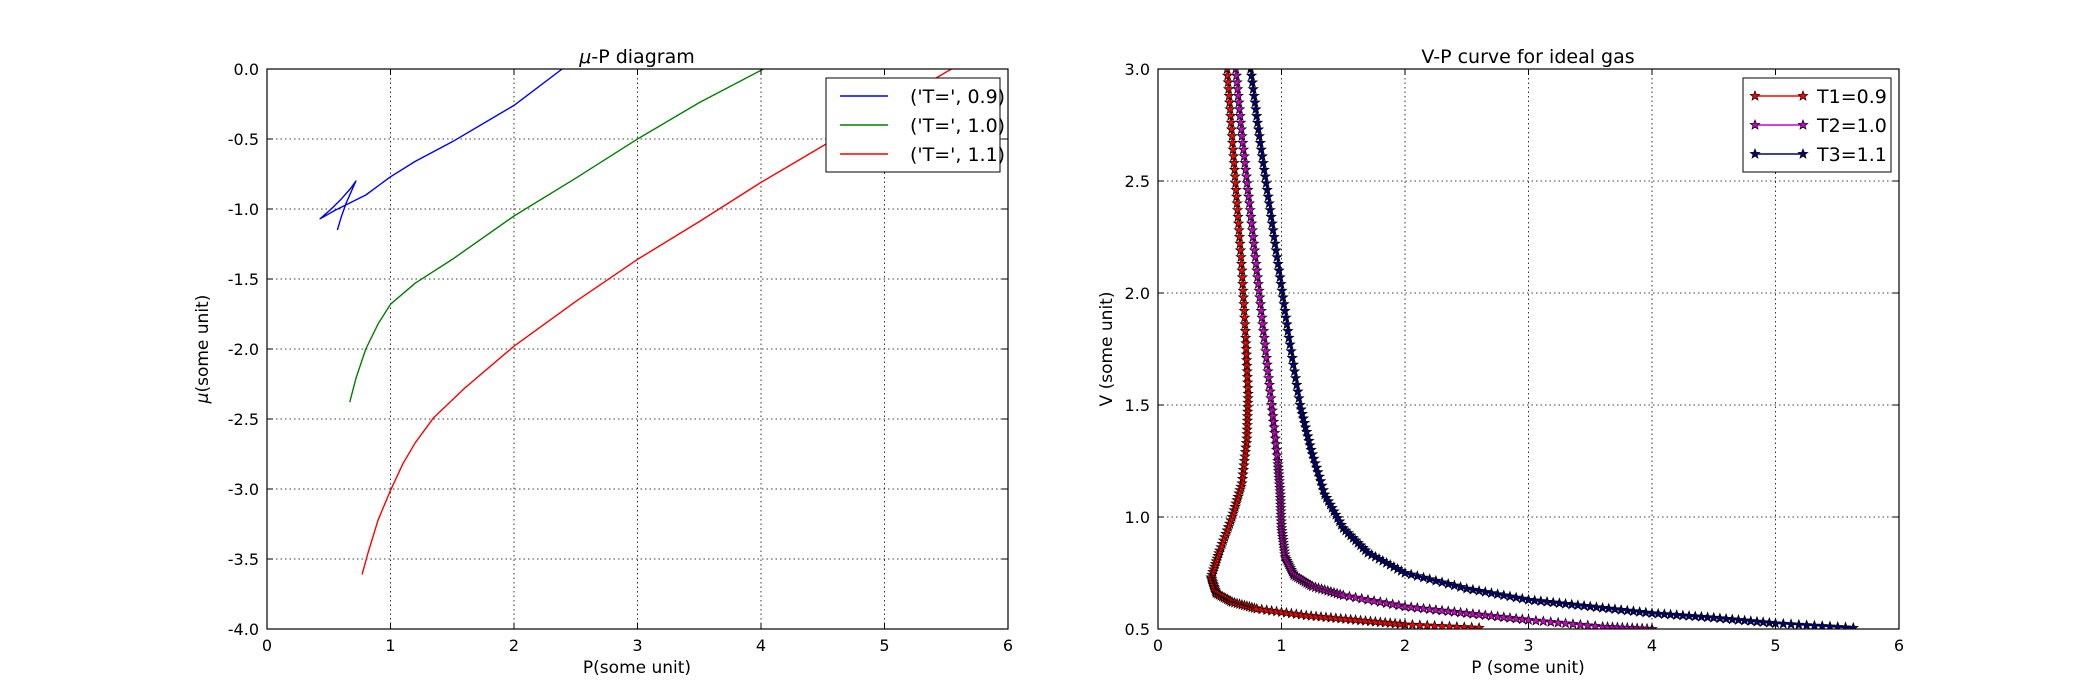  Describe the element at coordinates (1851, 97) in the screenshot. I see `legend-label-1: T1=0.9` at that location.